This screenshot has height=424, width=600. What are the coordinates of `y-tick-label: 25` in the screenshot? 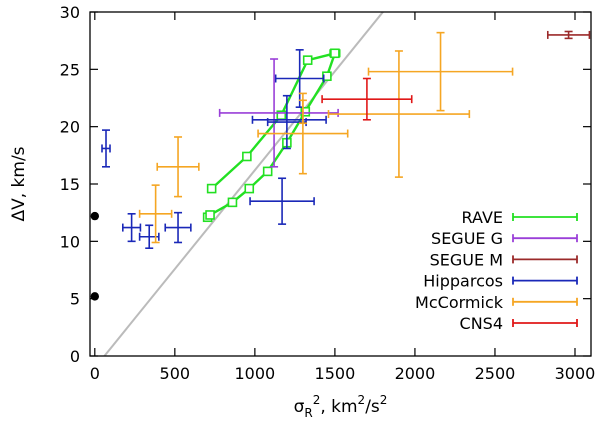 It's located at (70, 69).